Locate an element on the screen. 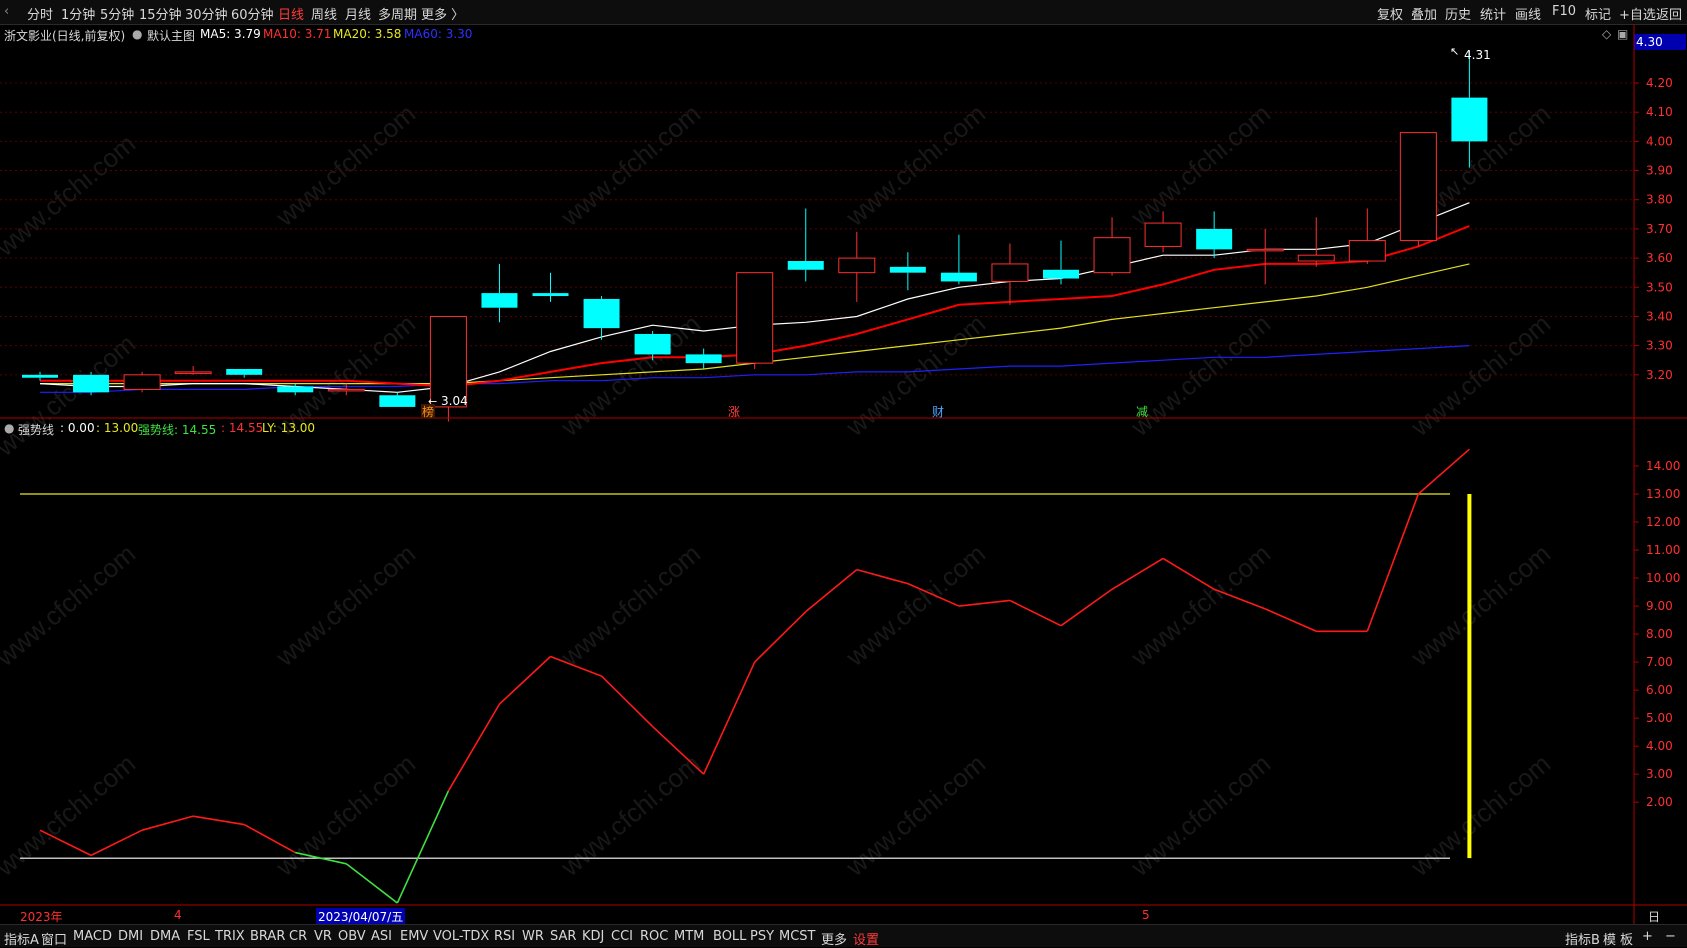 The height and width of the screenshot is (948, 1687). tab-obv: OBV is located at coordinates (352, 936).